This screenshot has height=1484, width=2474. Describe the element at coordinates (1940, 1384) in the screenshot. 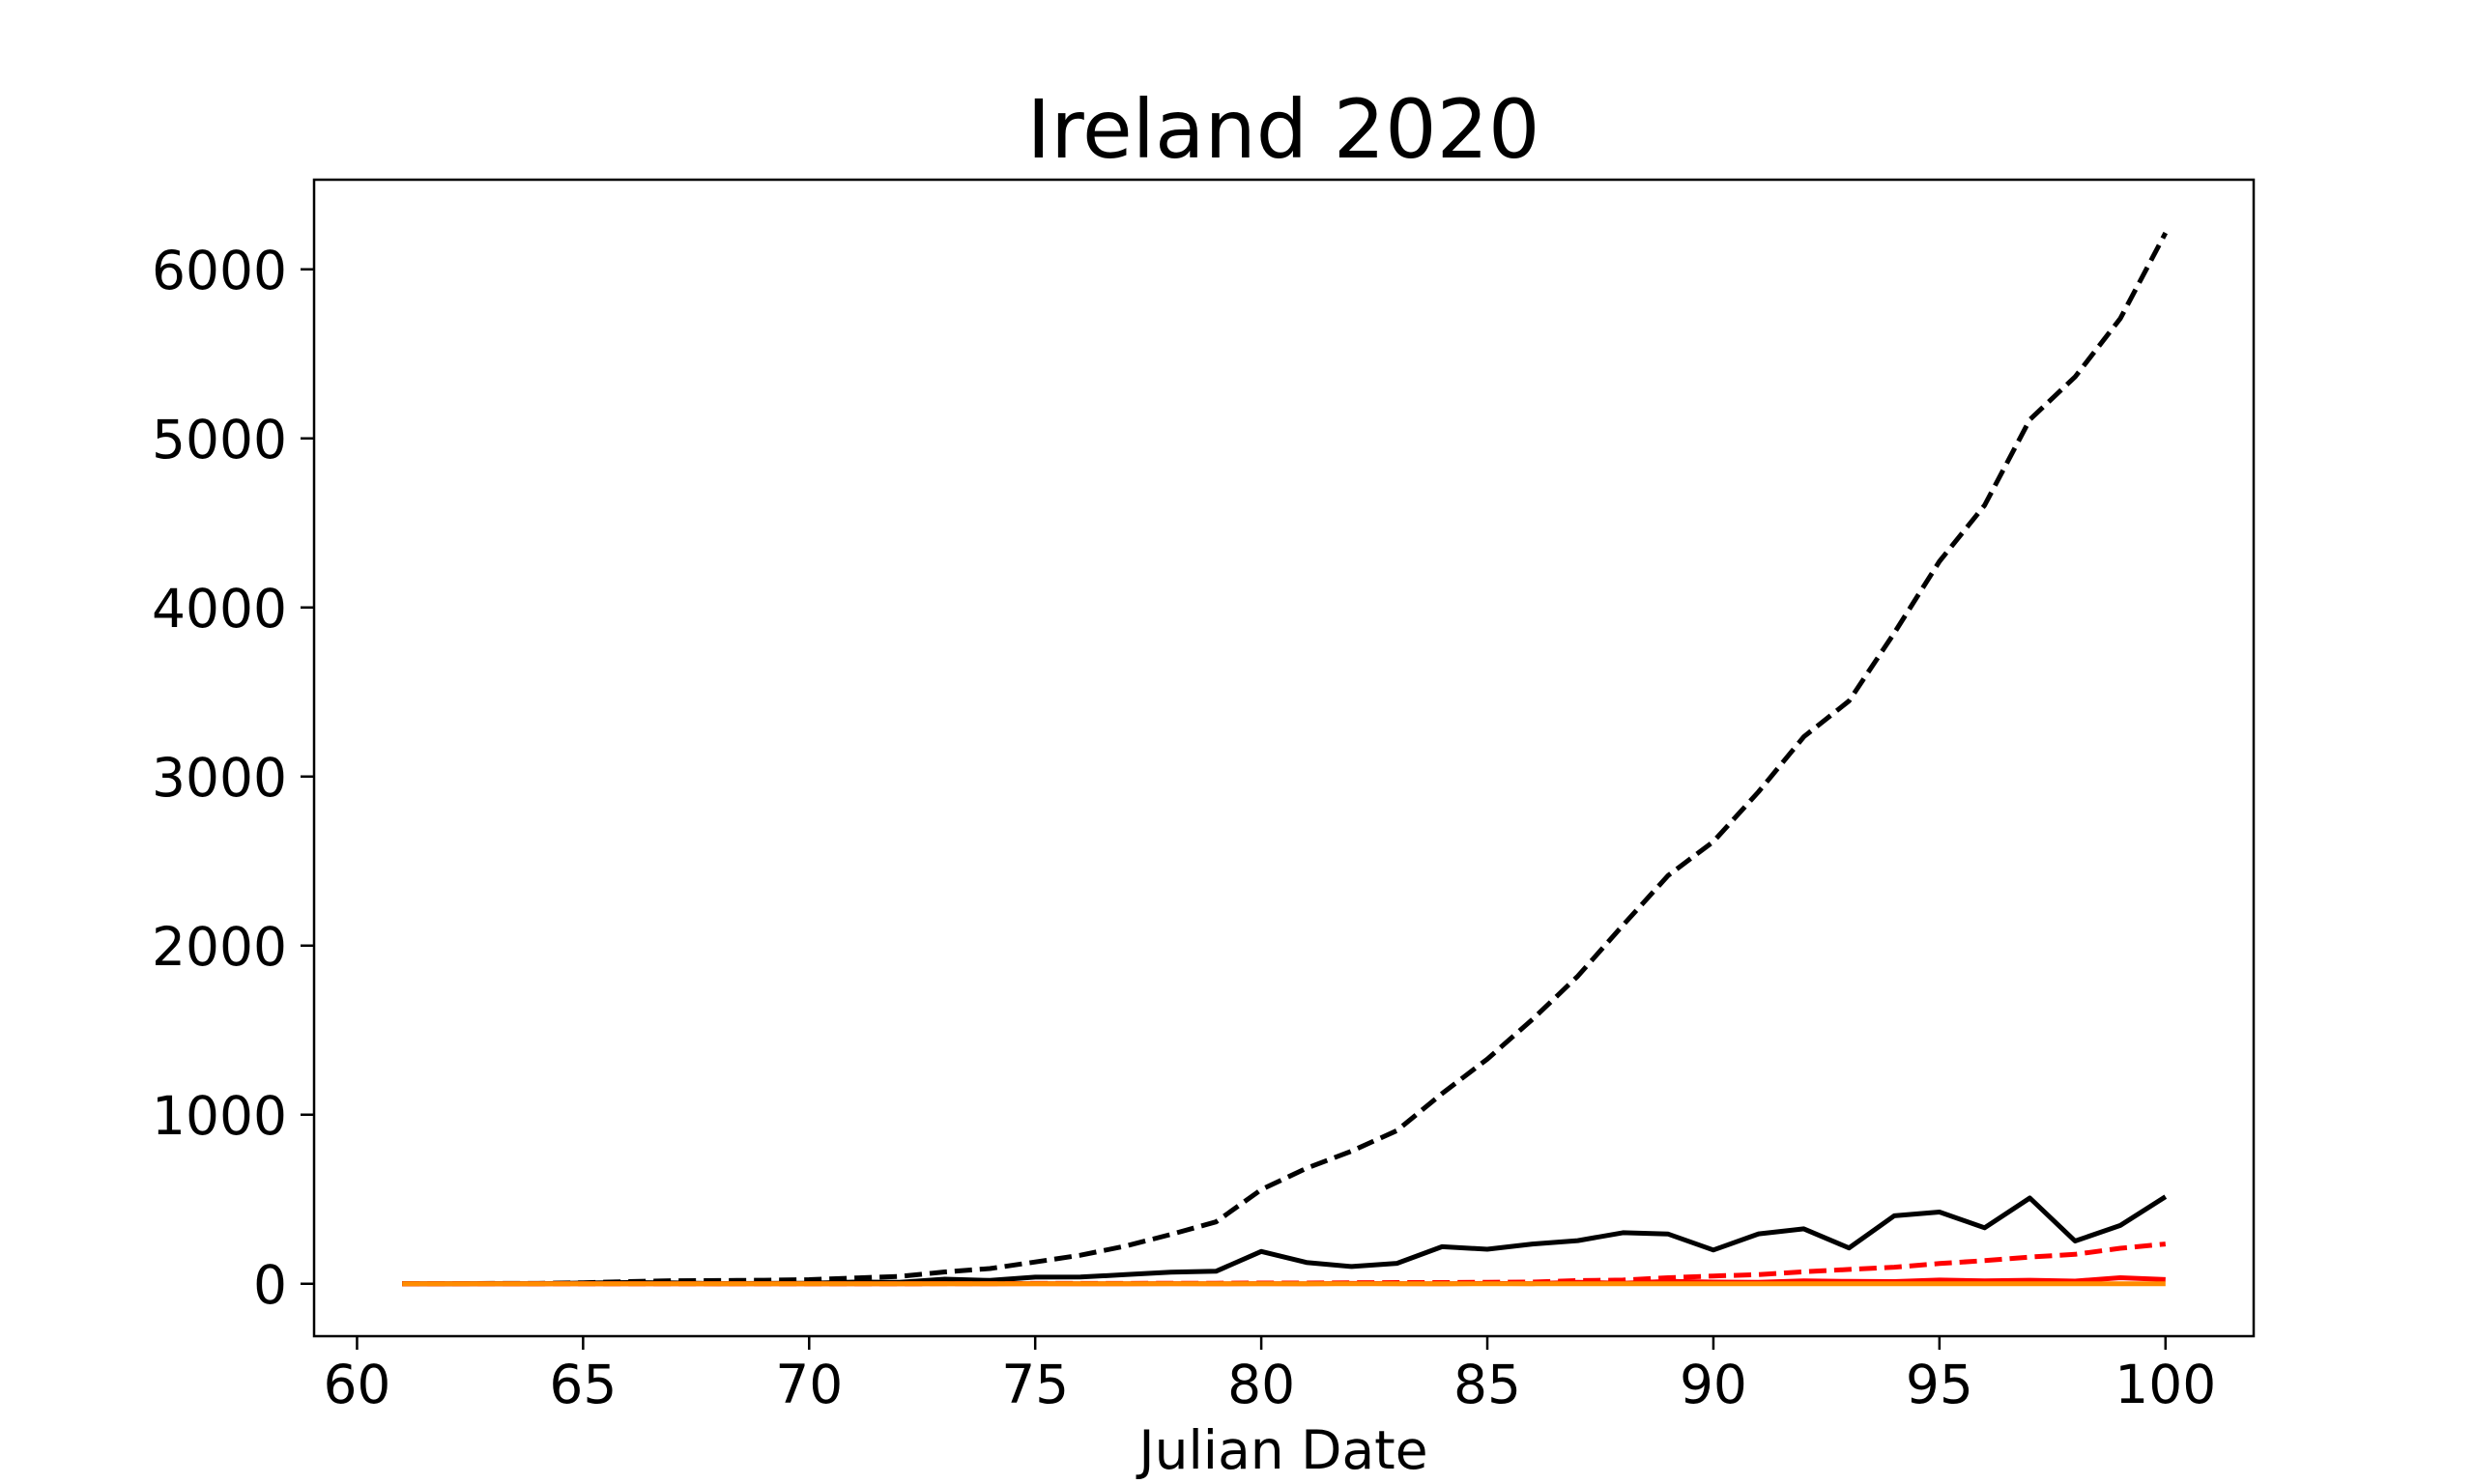

I see `x-tick-label: 95` at that location.